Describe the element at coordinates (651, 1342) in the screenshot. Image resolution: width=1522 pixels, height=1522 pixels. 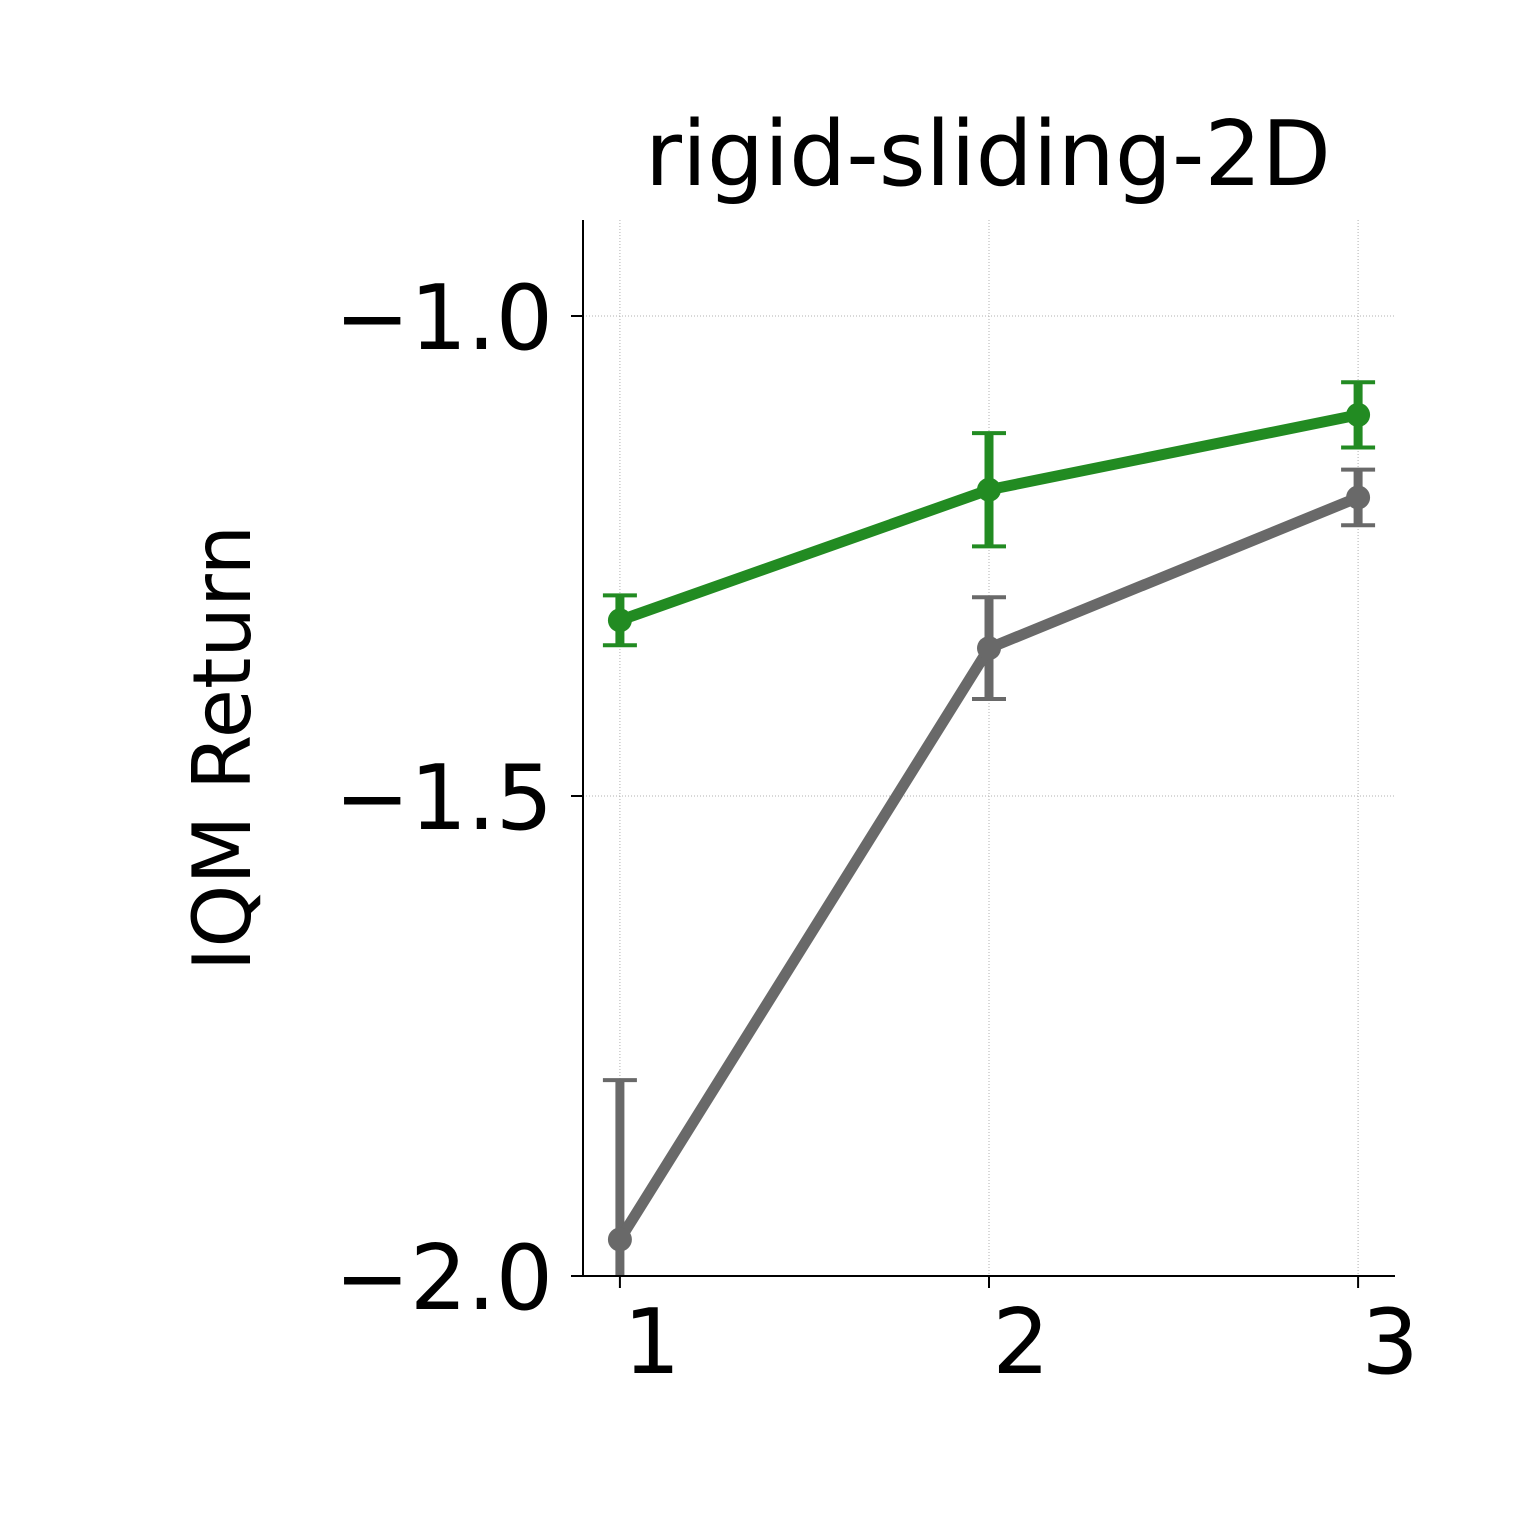
I see `x-tick-label: 1` at that location.